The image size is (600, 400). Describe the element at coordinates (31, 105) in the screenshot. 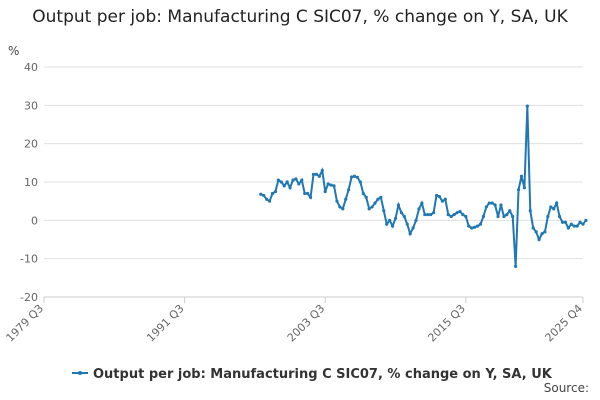

I see `y-tick-label: 30` at that location.